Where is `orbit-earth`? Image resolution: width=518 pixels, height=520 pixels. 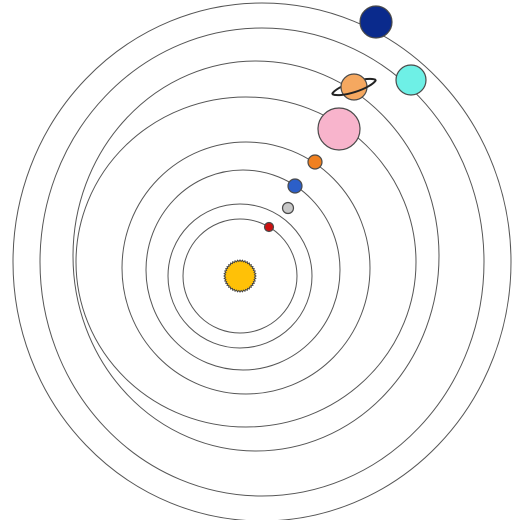 orbit-earth is located at coordinates (243, 270).